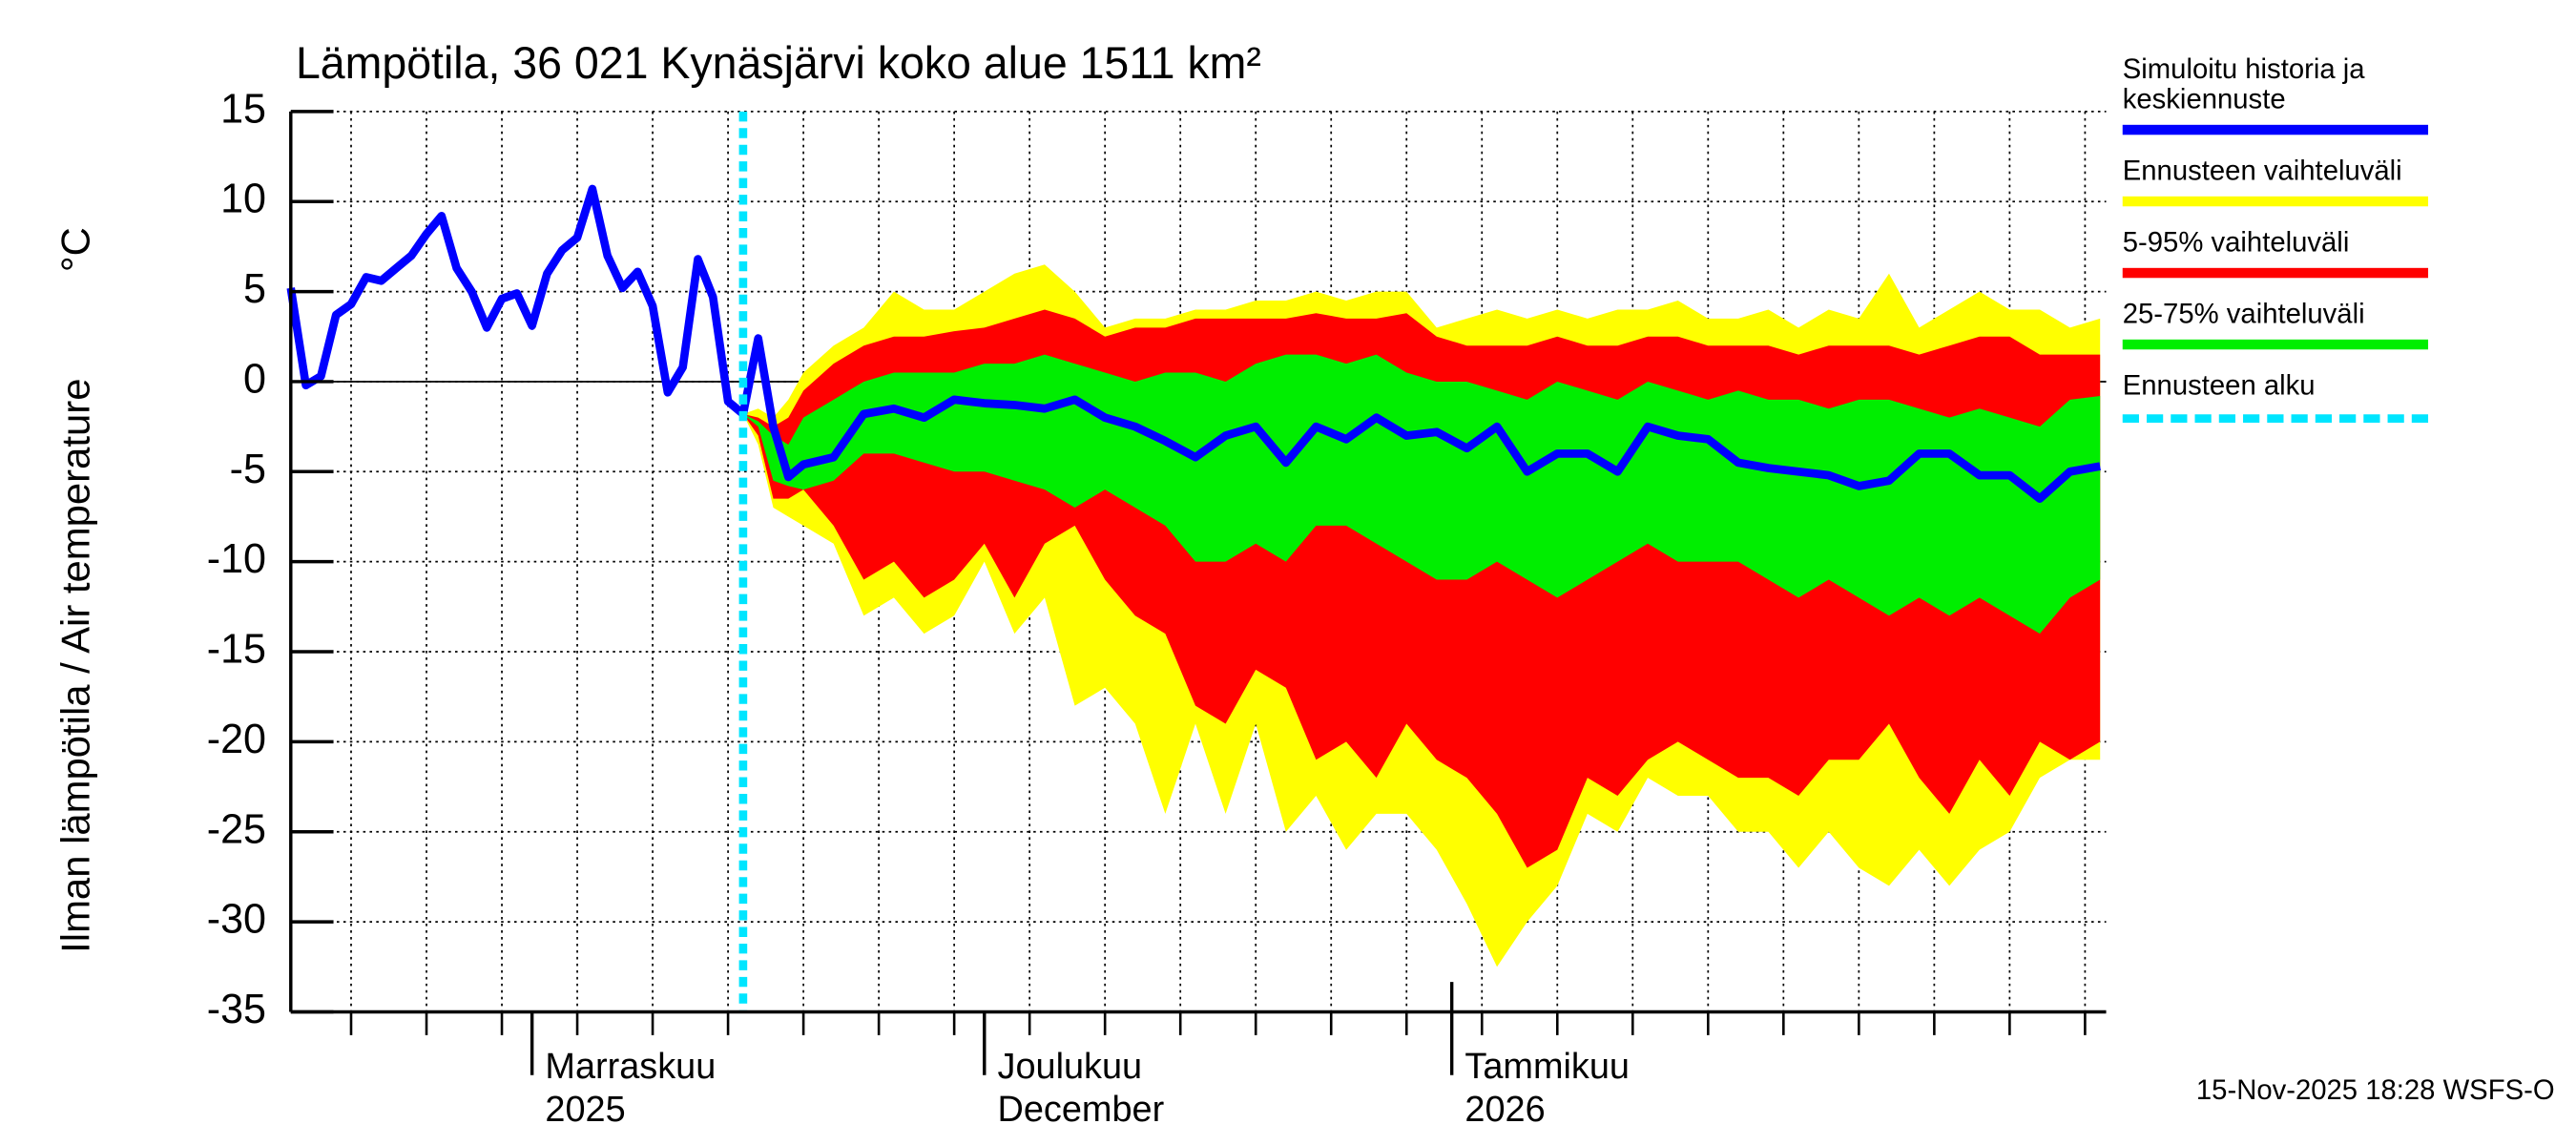 This screenshot has height=1145, width=2576. I want to click on y-tick-label: -35, so click(236, 1009).